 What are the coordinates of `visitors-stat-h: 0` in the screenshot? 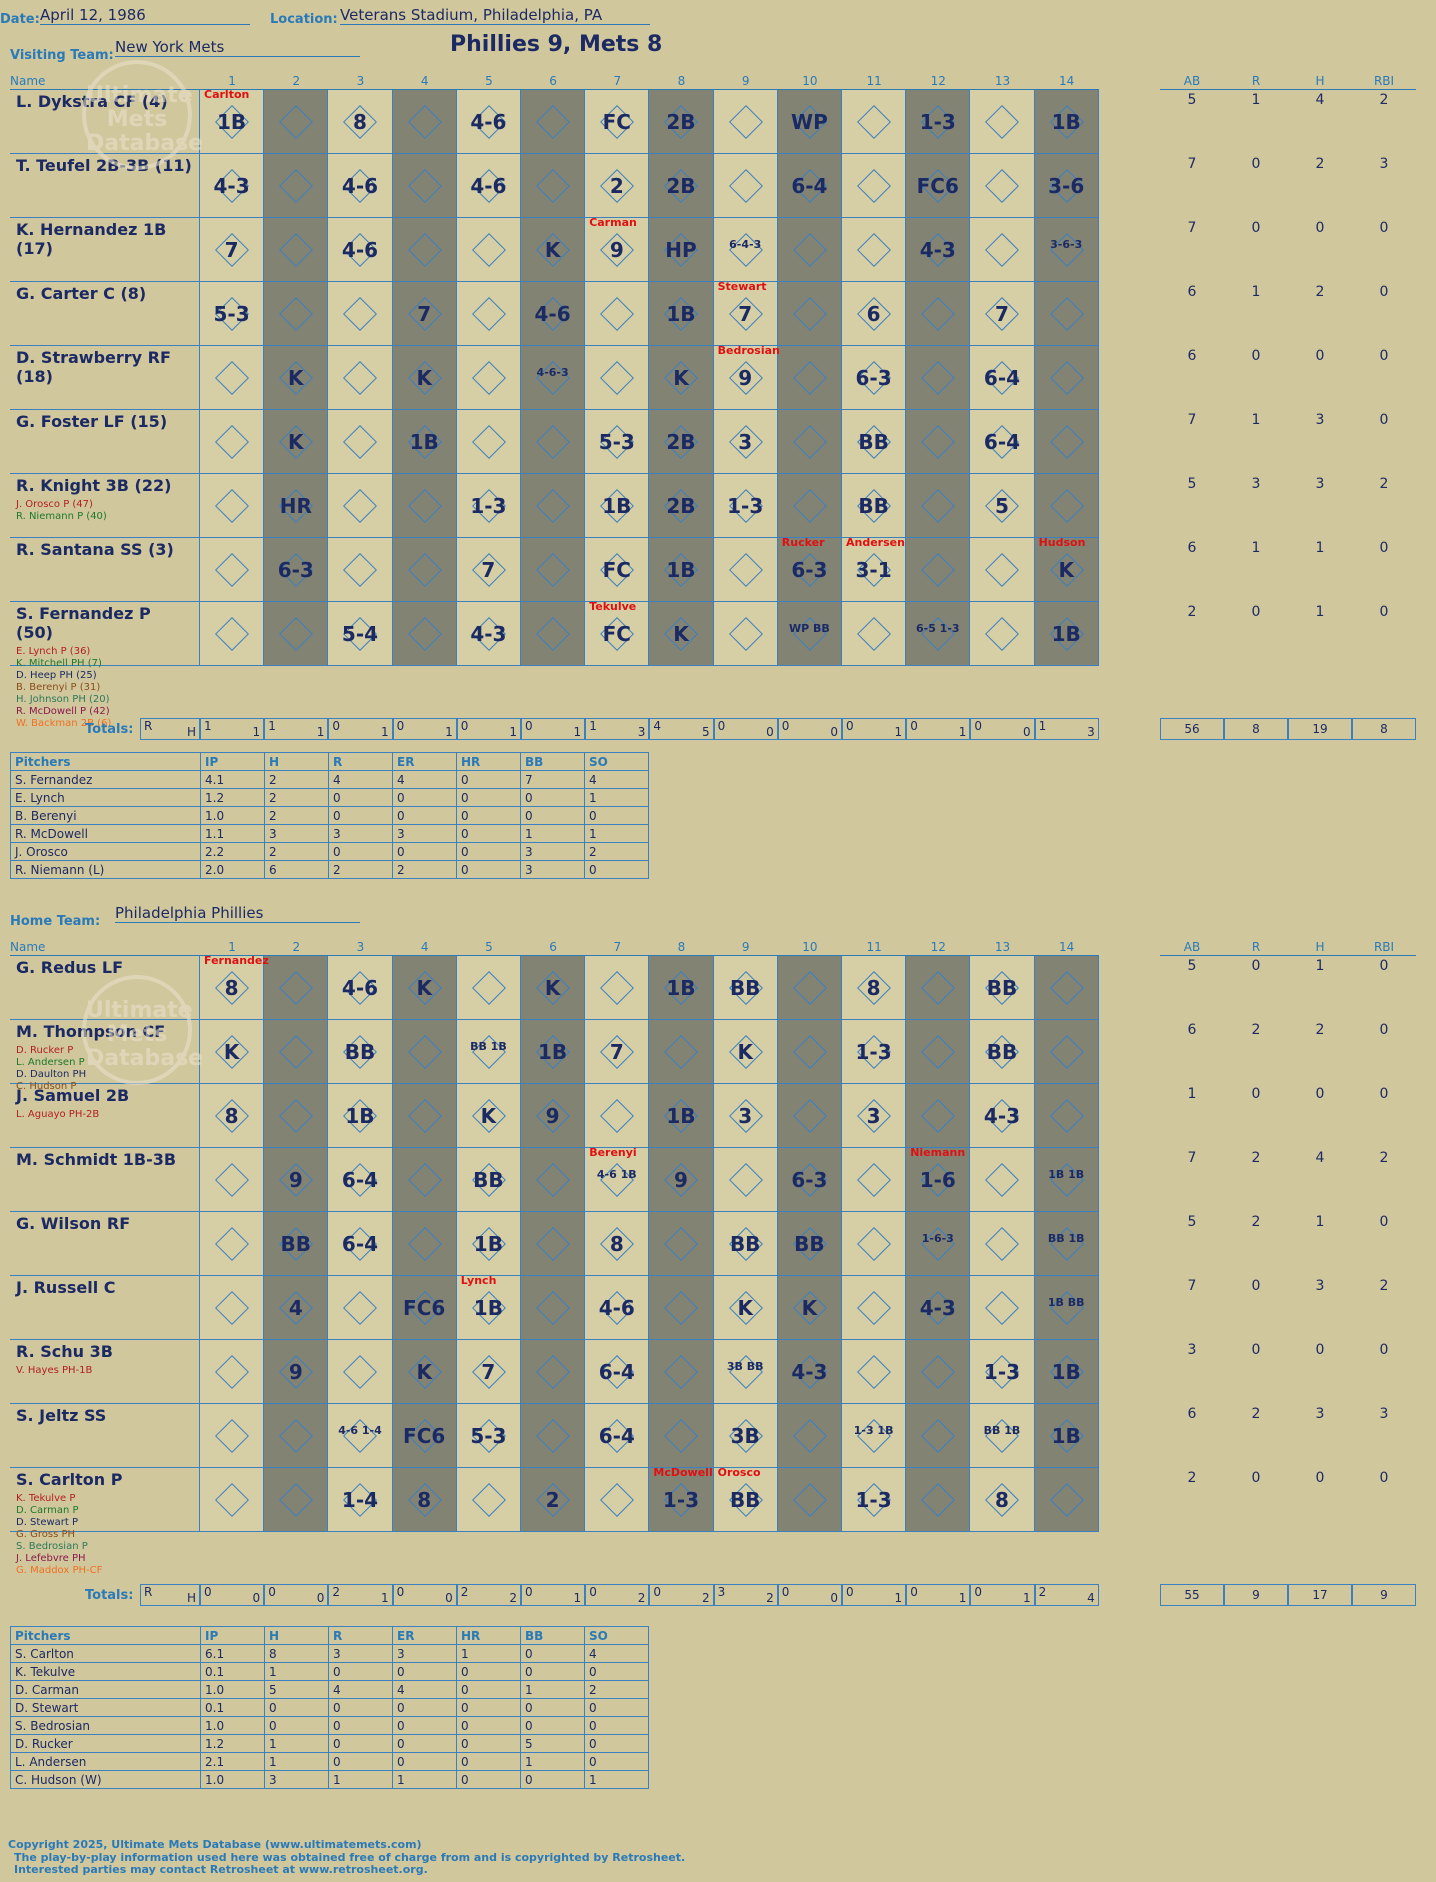 It's located at (1320, 356).